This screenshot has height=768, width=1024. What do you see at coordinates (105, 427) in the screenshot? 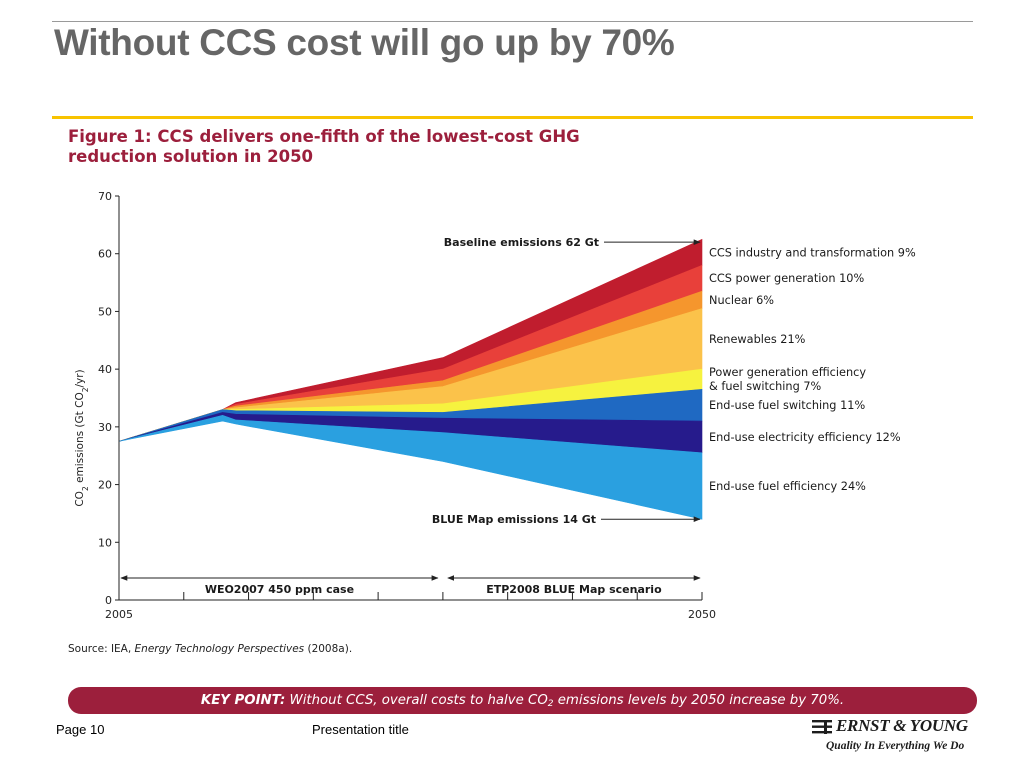
I see `y-tick-label: 30` at bounding box center [105, 427].